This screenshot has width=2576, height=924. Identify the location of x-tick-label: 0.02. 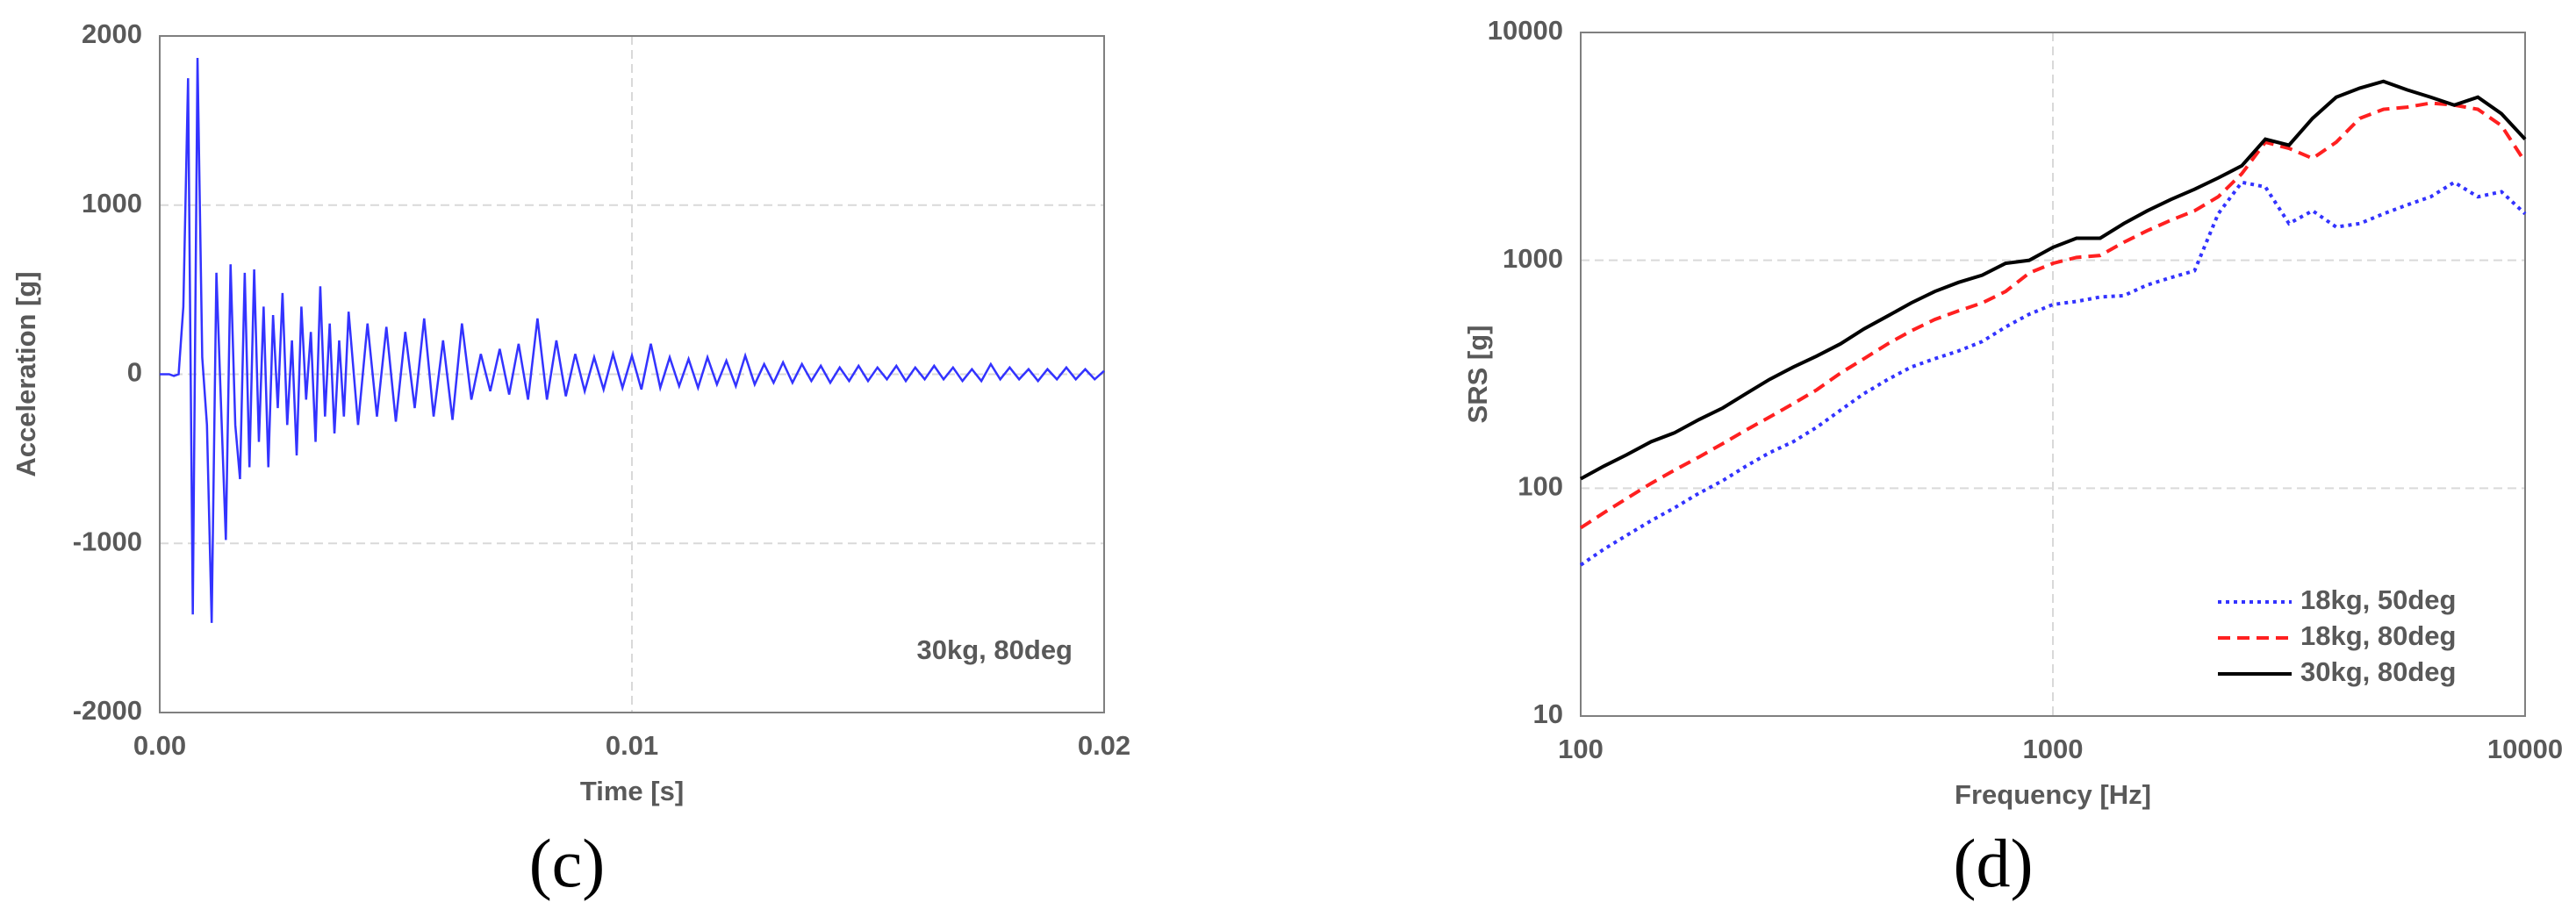
(1104, 745).